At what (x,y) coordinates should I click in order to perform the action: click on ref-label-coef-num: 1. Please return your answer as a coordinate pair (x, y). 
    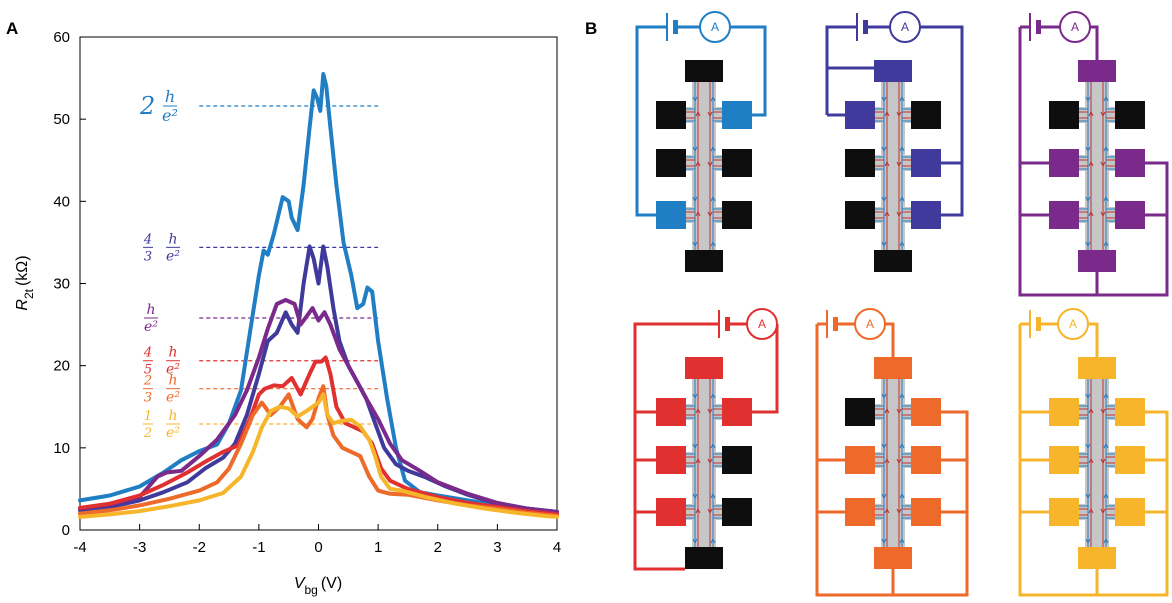
    Looking at the image, I should click on (148, 416).